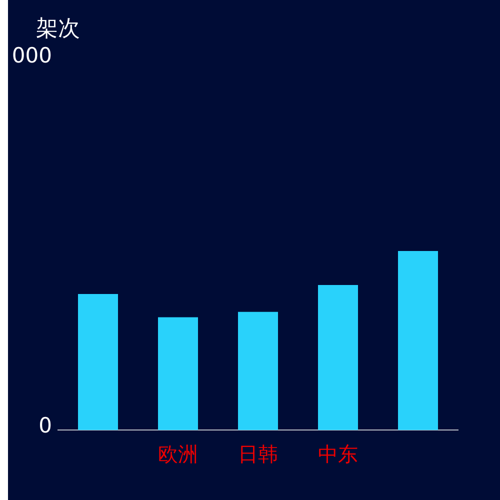  Describe the element at coordinates (338, 454) in the screenshot. I see `x-tick-label: 中东` at that location.